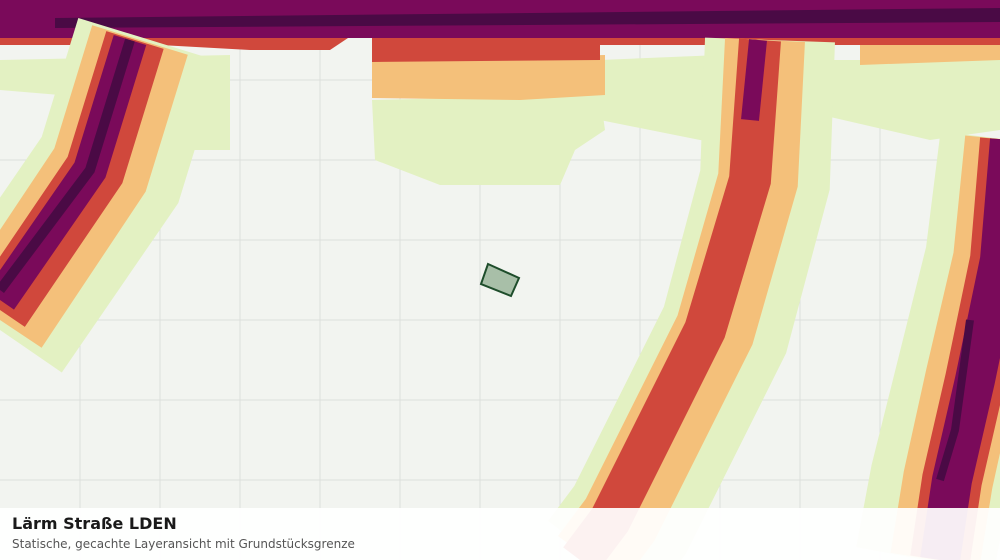 Image resolution: width=1000 pixels, height=560 pixels. Describe the element at coordinates (500, 280) in the screenshot. I see `parcel-boundary` at that location.